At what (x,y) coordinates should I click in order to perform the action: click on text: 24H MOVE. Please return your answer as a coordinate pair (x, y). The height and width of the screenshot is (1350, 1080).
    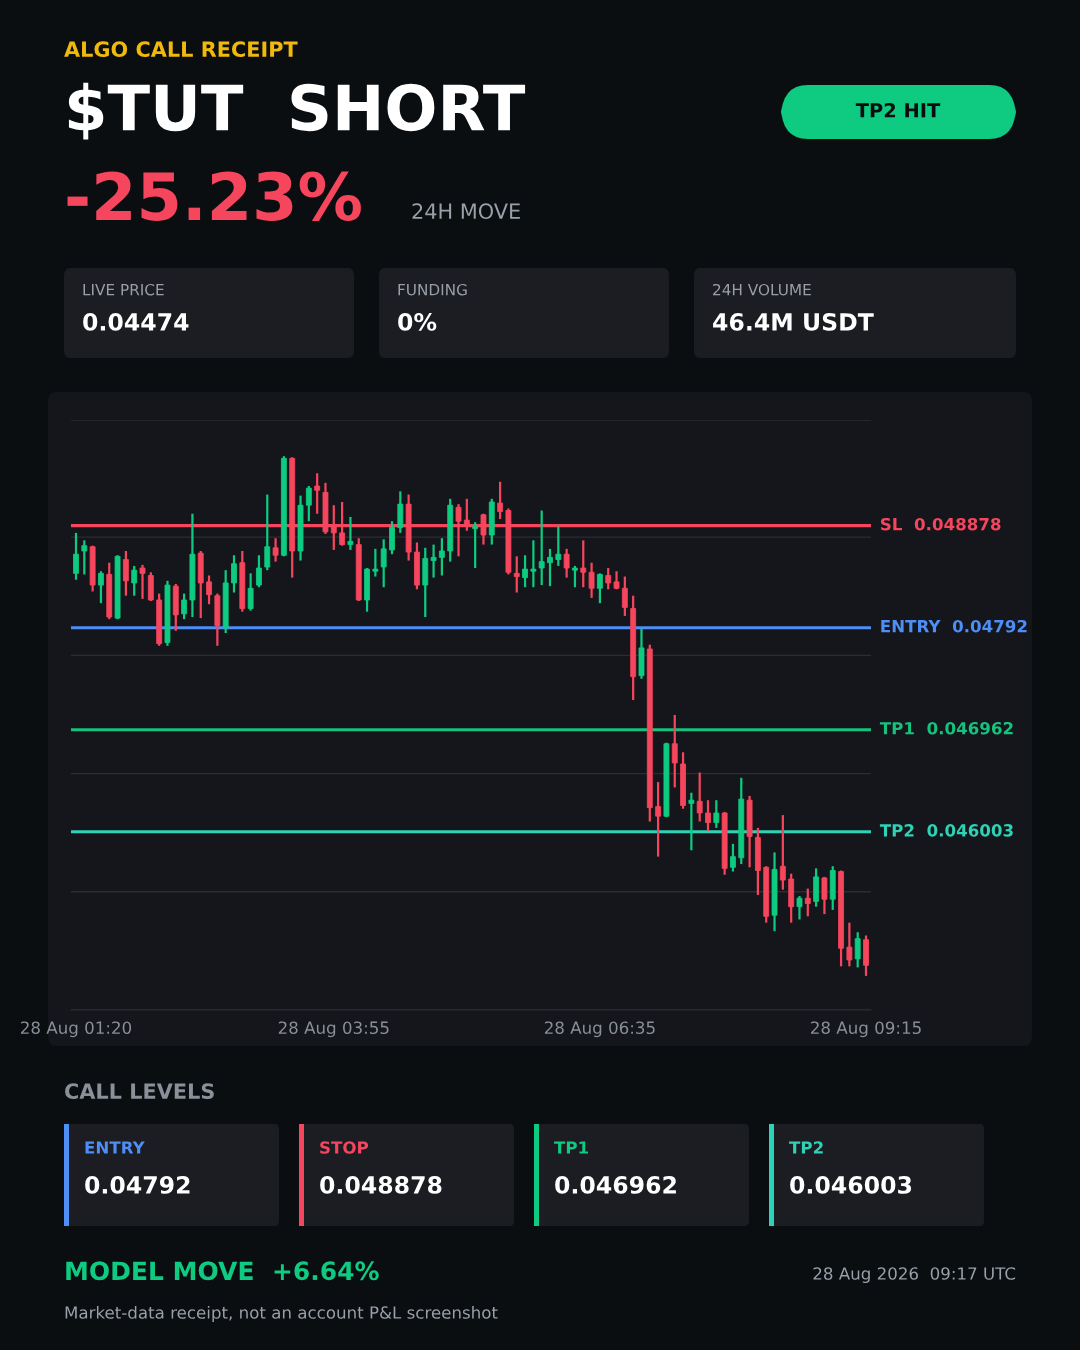
    Looking at the image, I should click on (466, 211).